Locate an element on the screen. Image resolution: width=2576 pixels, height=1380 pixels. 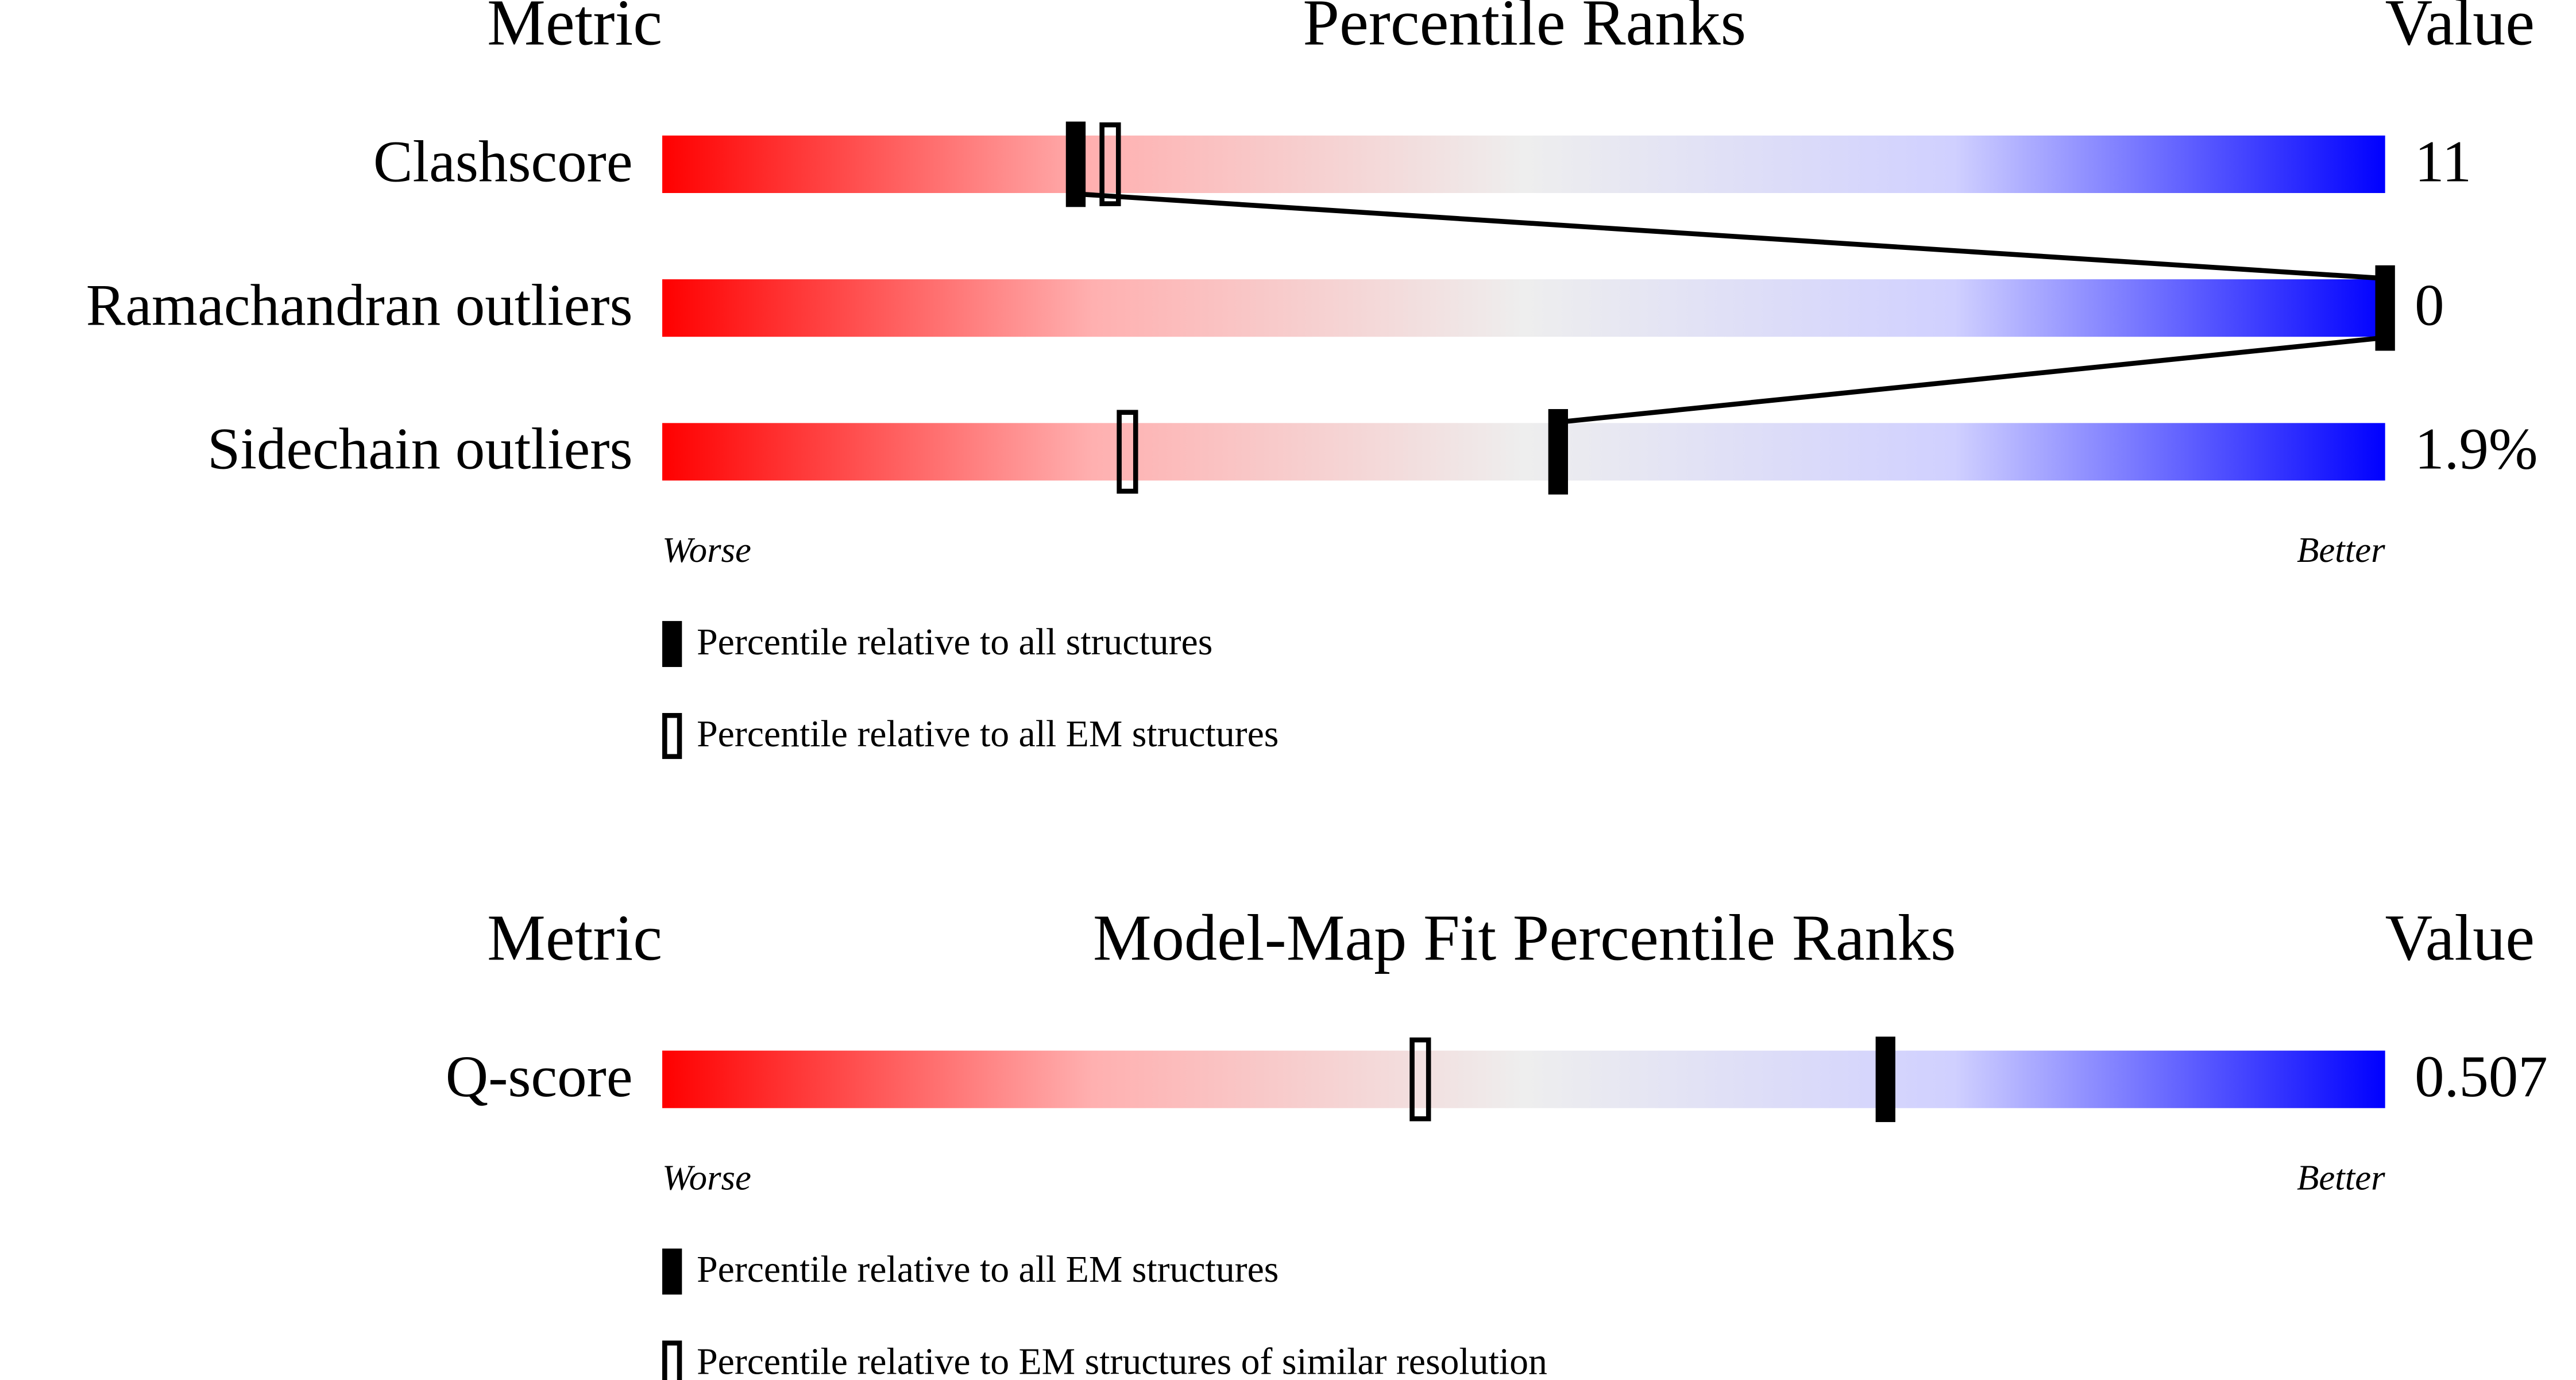
legend-filled-label: Percentile relative to all structures is located at coordinates (954, 642).